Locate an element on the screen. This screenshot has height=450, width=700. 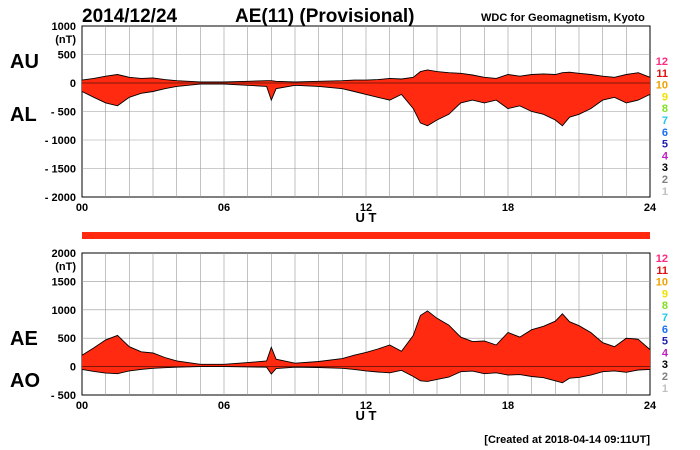
y-tick-label: 1500 is located at coordinates (64, 282).